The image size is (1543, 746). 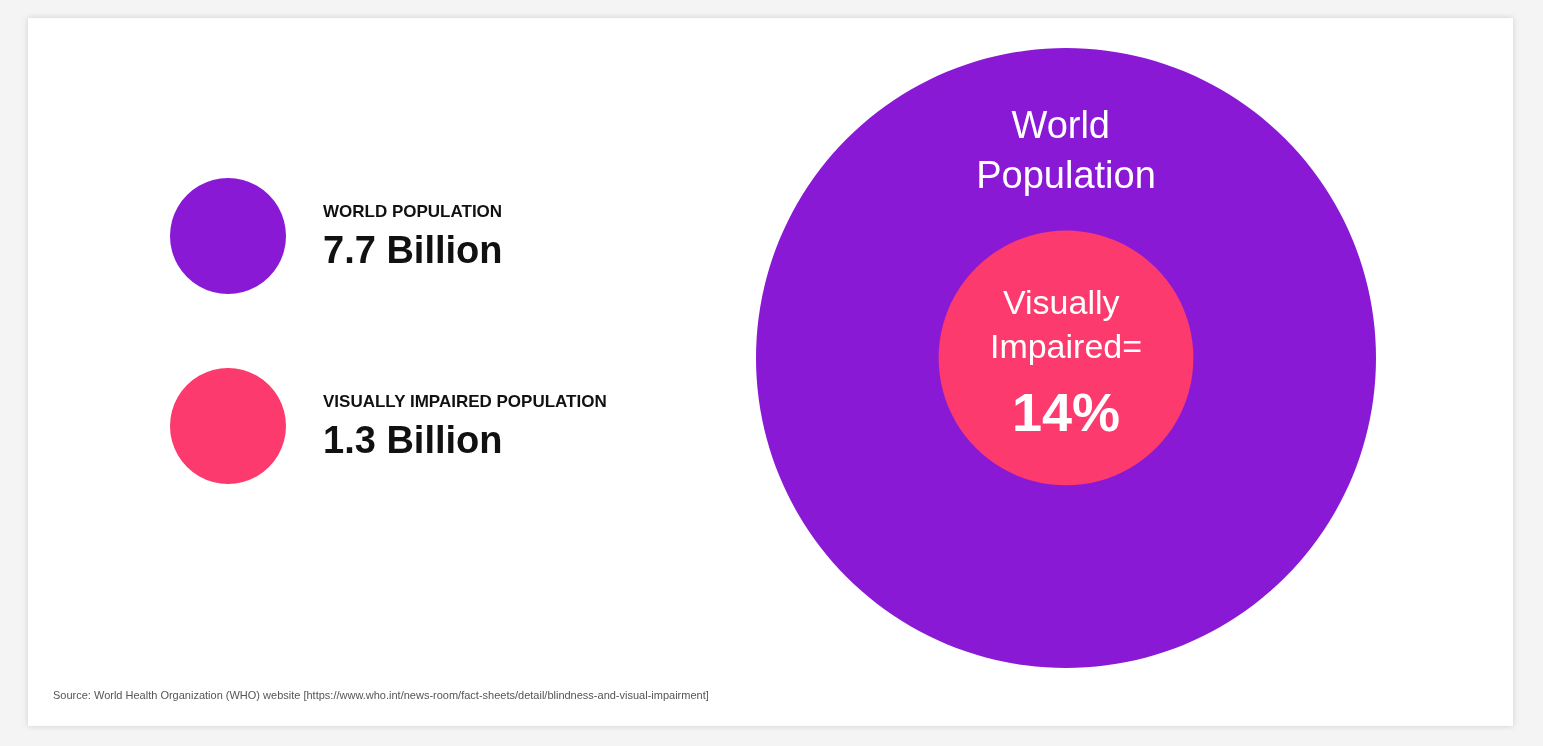 I want to click on text: Visually Impaired=, so click(x=1066, y=324).